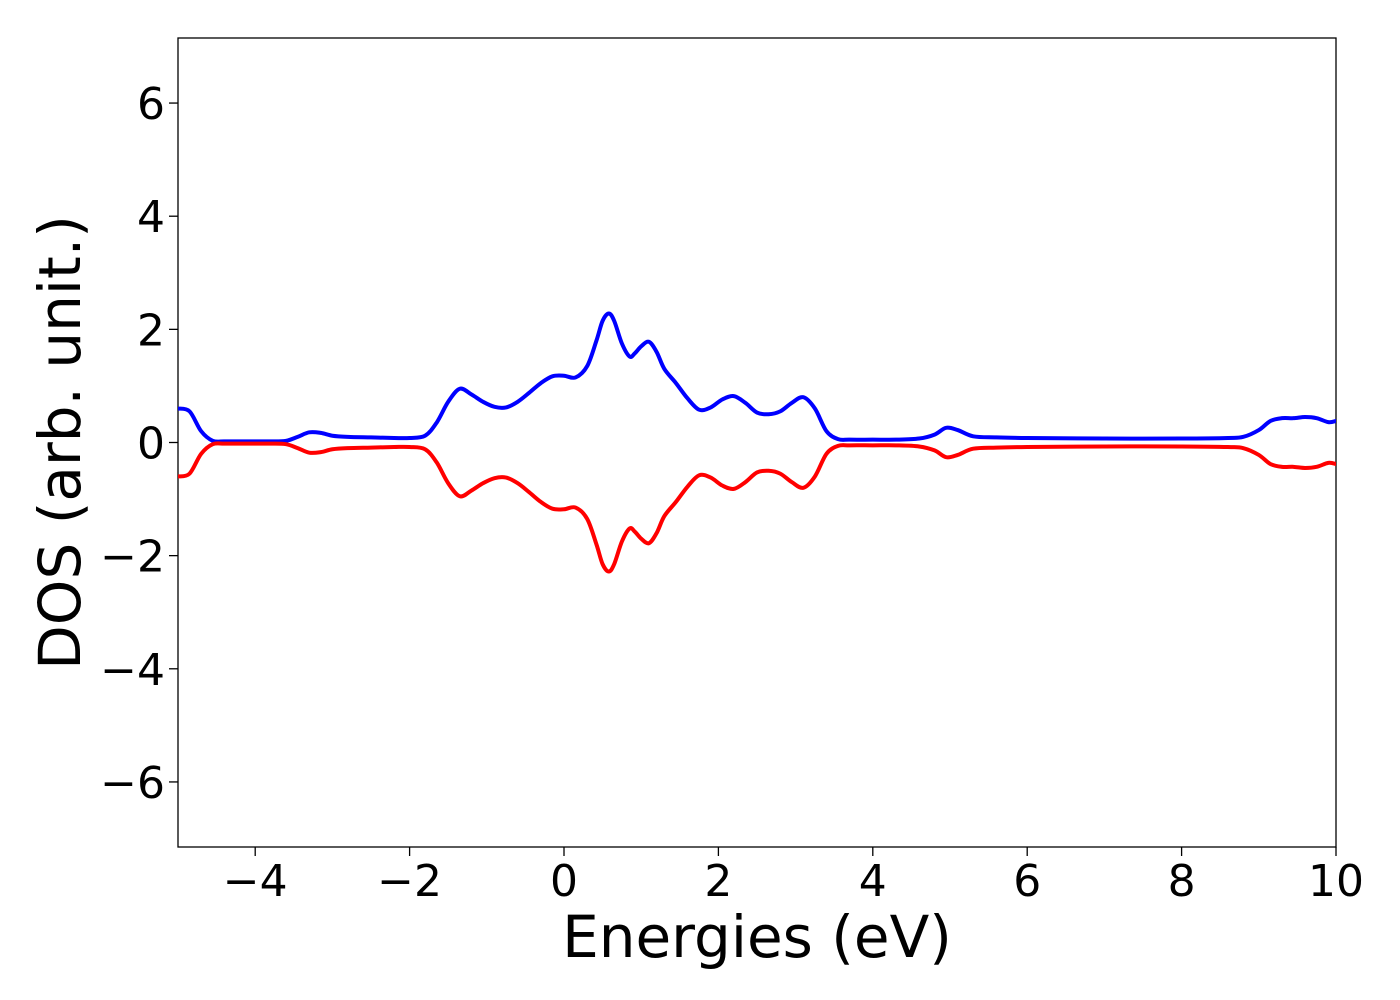  What do you see at coordinates (132, 783) in the screenshot?
I see `y-tick-label: −6` at bounding box center [132, 783].